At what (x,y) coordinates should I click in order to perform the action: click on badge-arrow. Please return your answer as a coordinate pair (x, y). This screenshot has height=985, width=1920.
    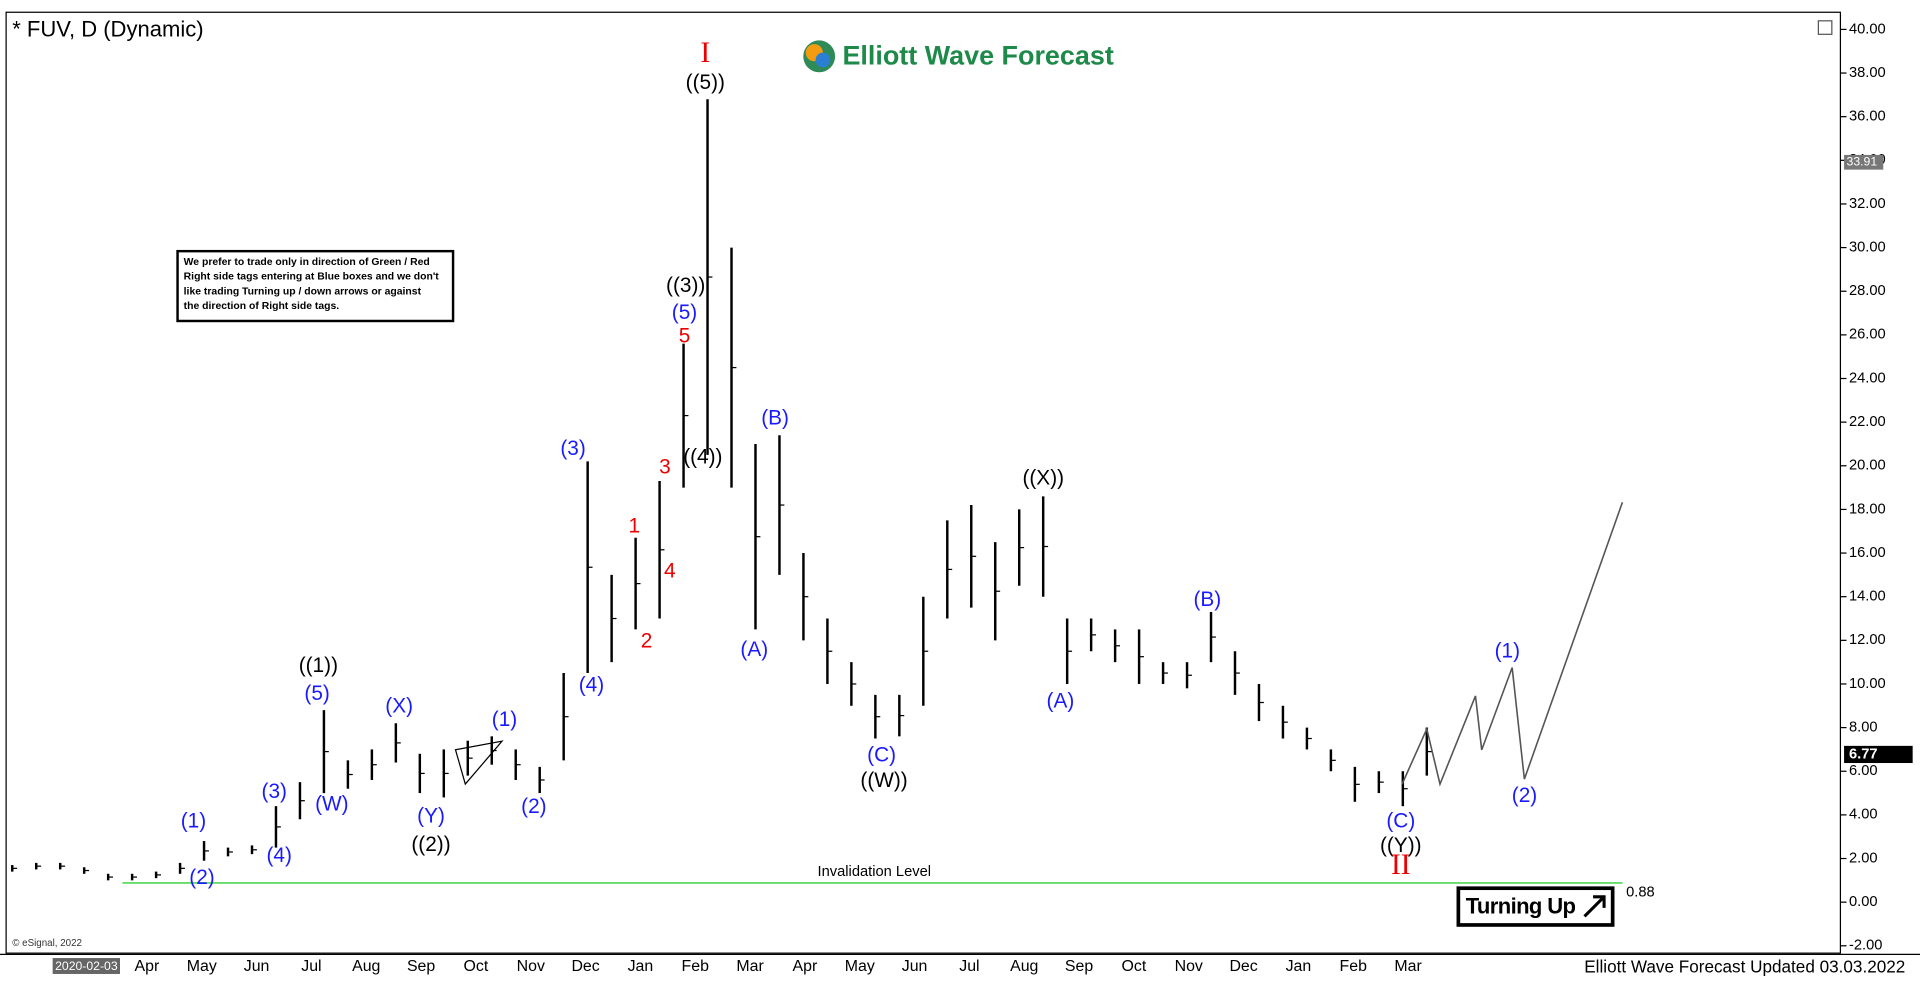
    Looking at the image, I should click on (1594, 906).